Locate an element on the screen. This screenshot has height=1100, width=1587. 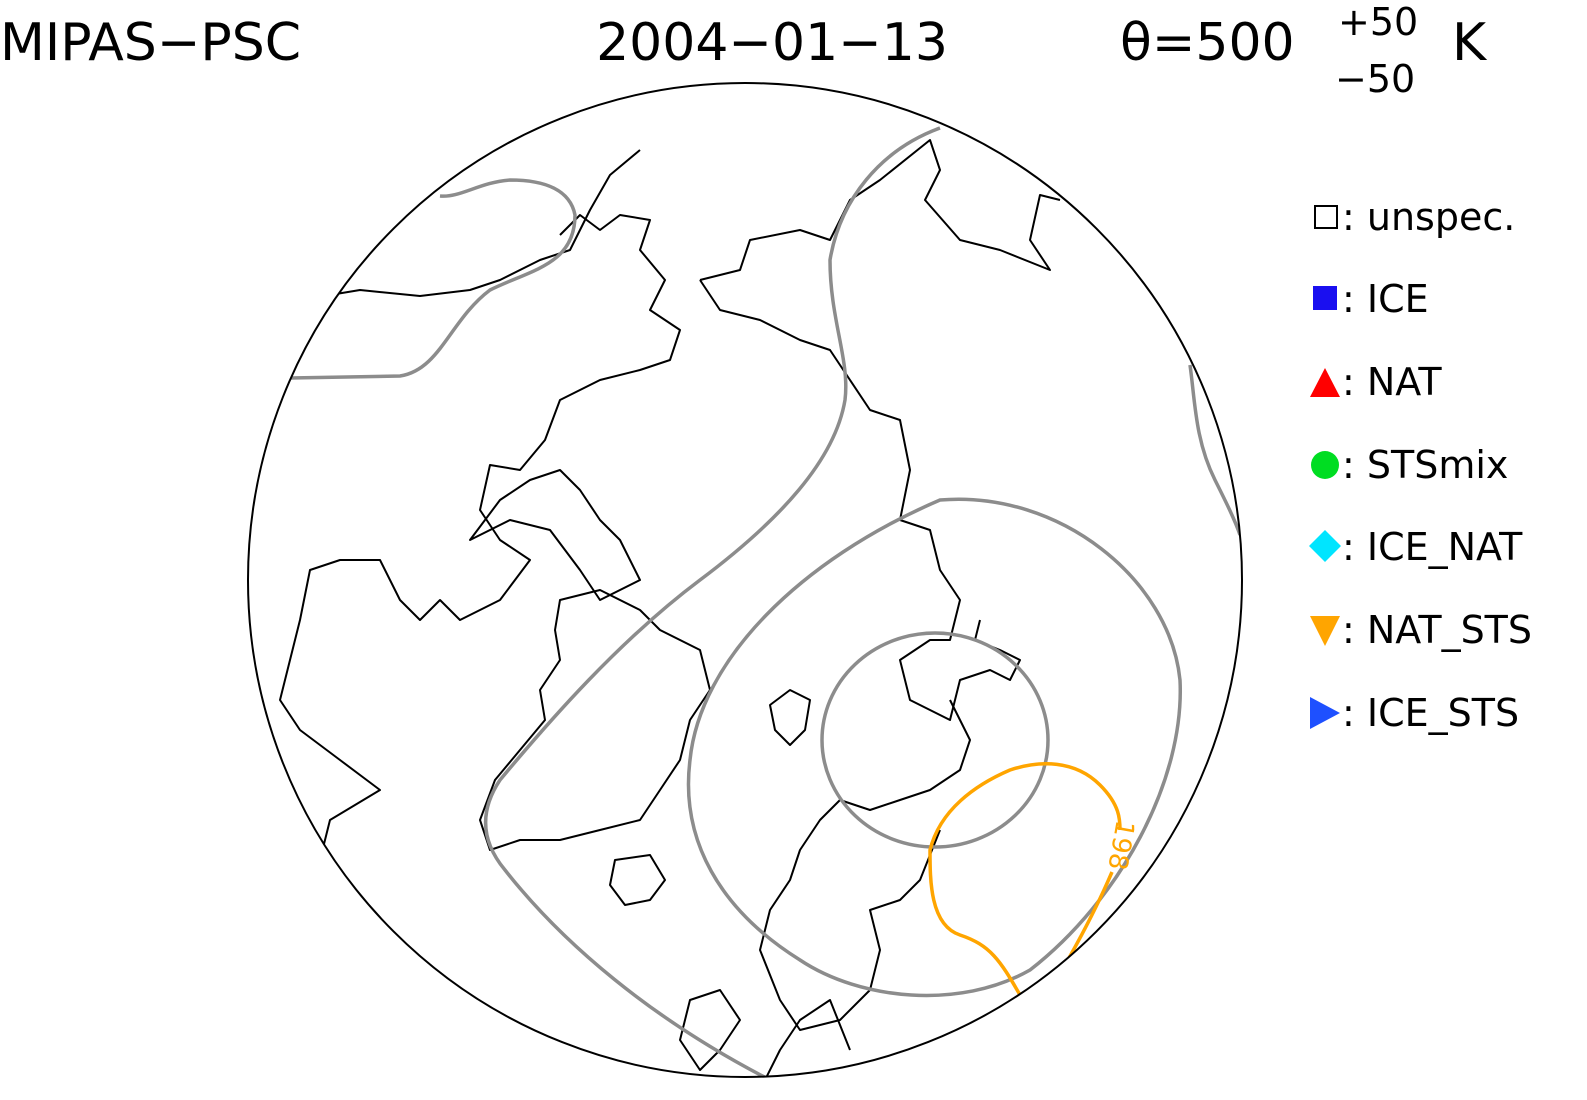
title-theta-upper: +50 is located at coordinates (1378, 22).